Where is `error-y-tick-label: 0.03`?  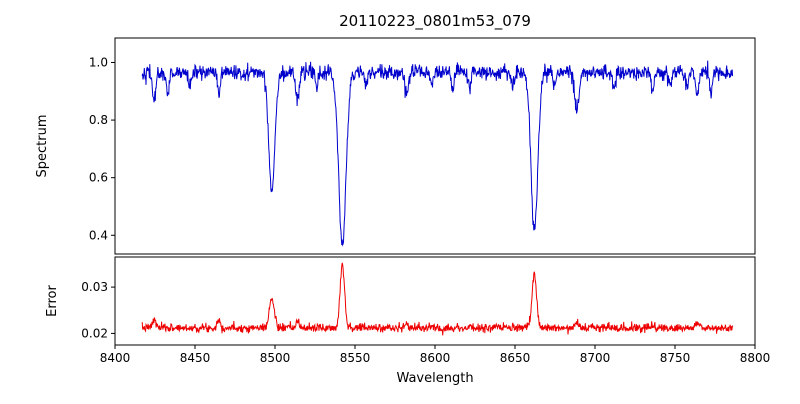
error-y-tick-label: 0.03 is located at coordinates (94, 287).